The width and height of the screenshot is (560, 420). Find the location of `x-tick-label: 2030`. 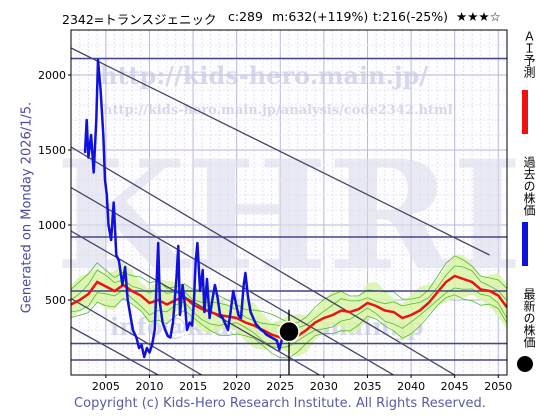

x-tick-label: 2030 is located at coordinates (324, 386).